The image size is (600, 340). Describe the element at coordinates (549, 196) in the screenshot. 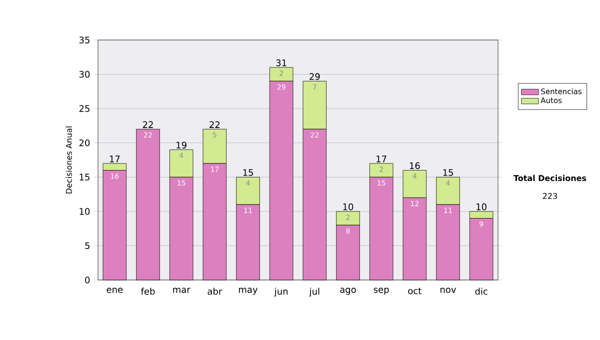

I see `text: 223` at that location.